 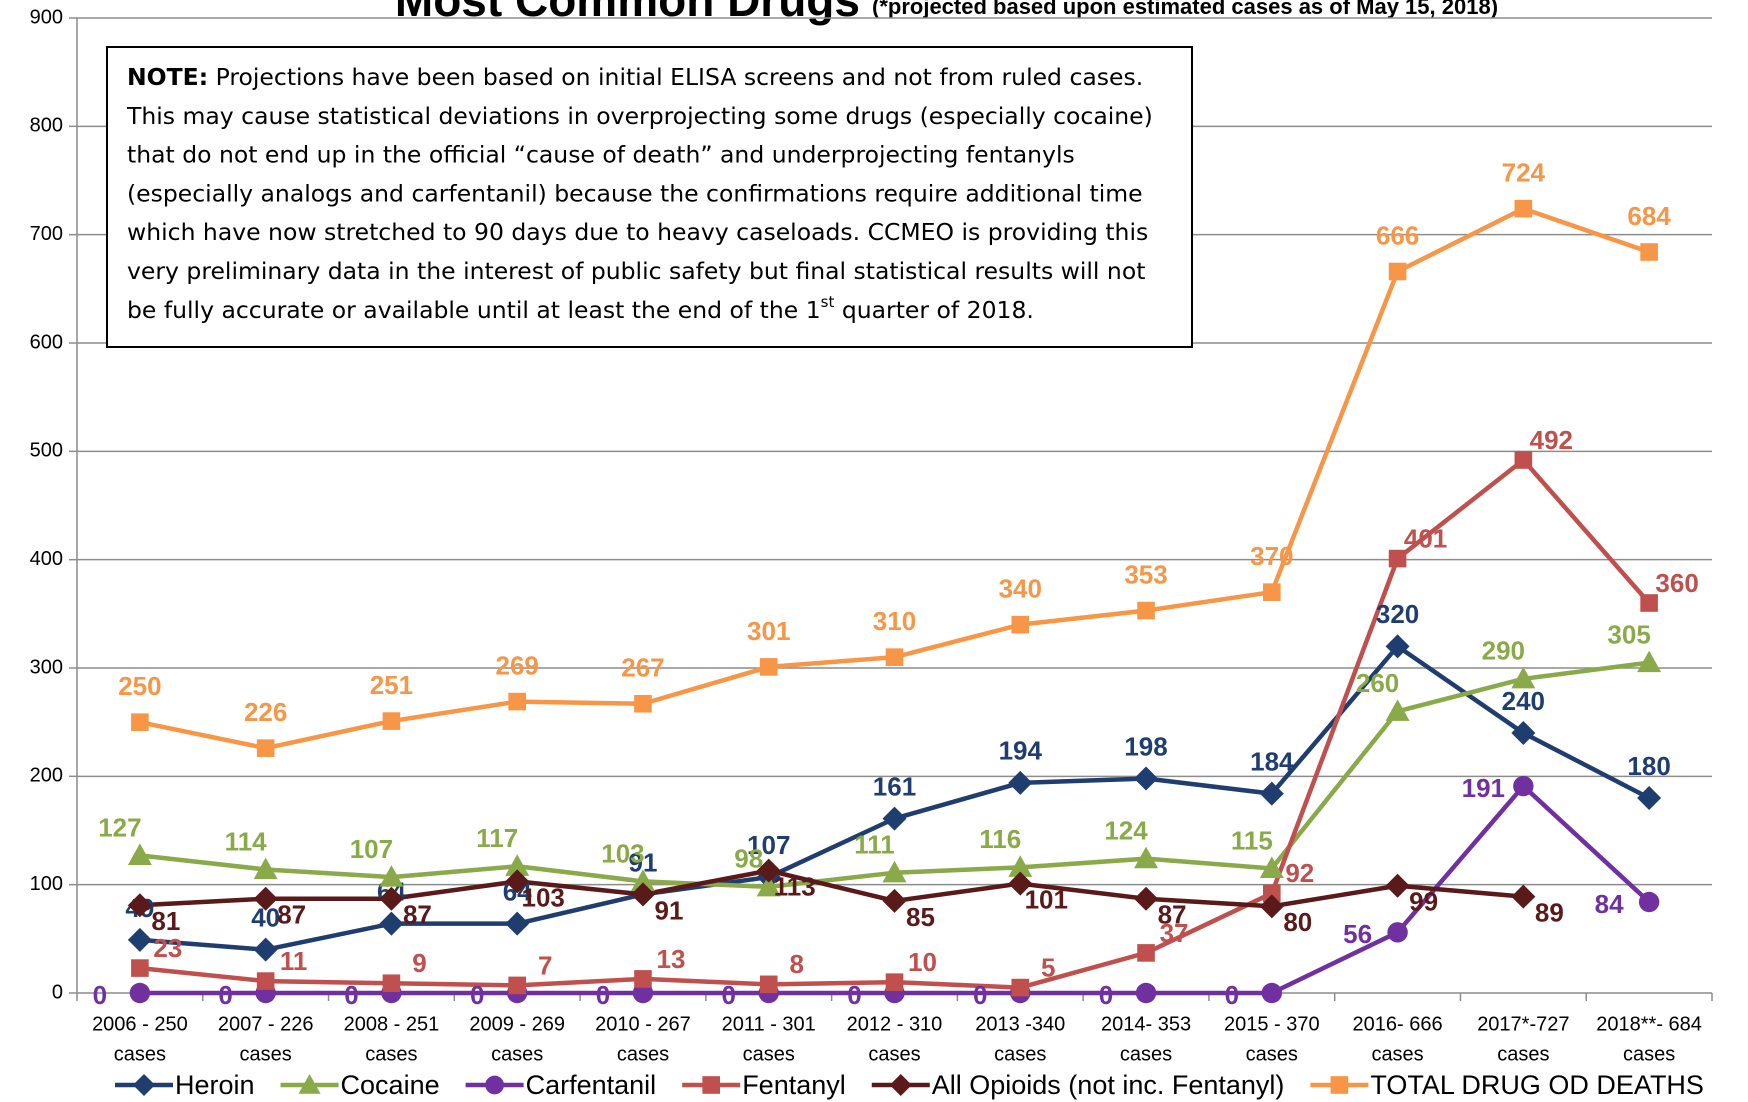 I want to click on data-label: 305, so click(x=1628, y=634).